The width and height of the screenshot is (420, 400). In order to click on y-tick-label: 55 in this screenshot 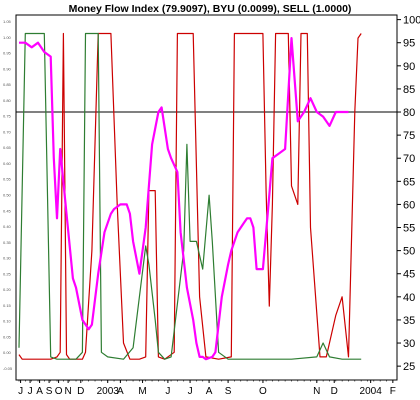, I will do `click(409, 229)`.